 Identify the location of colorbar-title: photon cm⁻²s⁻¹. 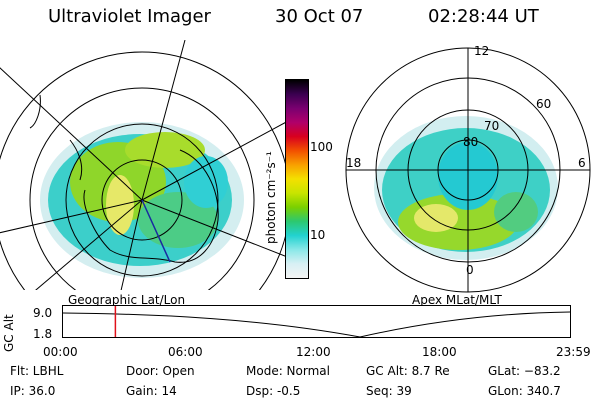
(271, 197).